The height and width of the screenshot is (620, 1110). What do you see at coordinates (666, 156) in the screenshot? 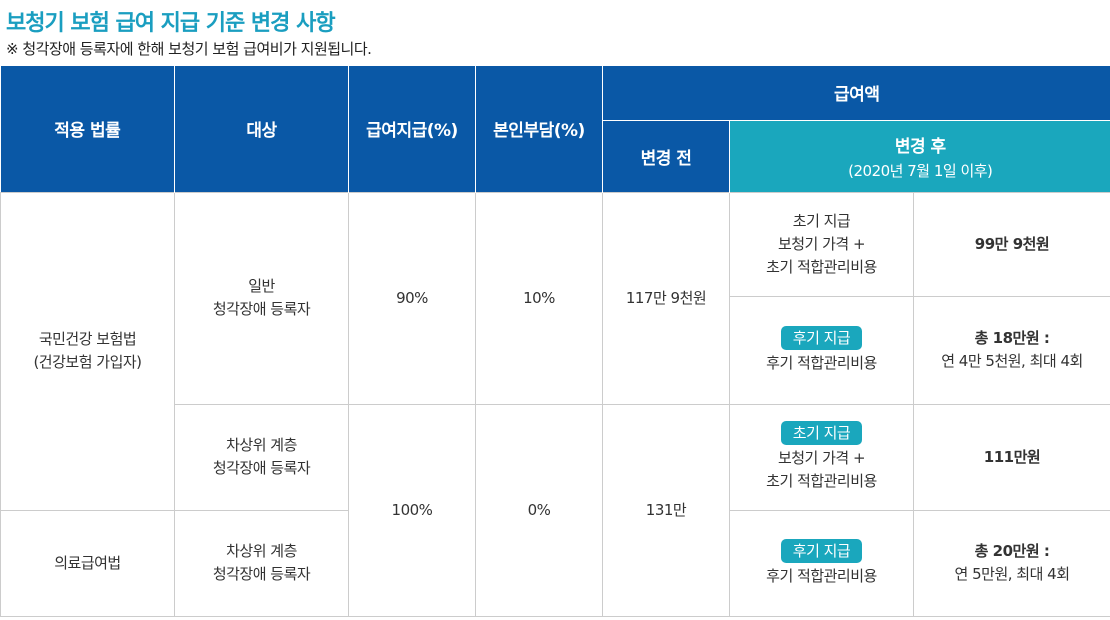
I see `header-before: 변경 전` at bounding box center [666, 156].